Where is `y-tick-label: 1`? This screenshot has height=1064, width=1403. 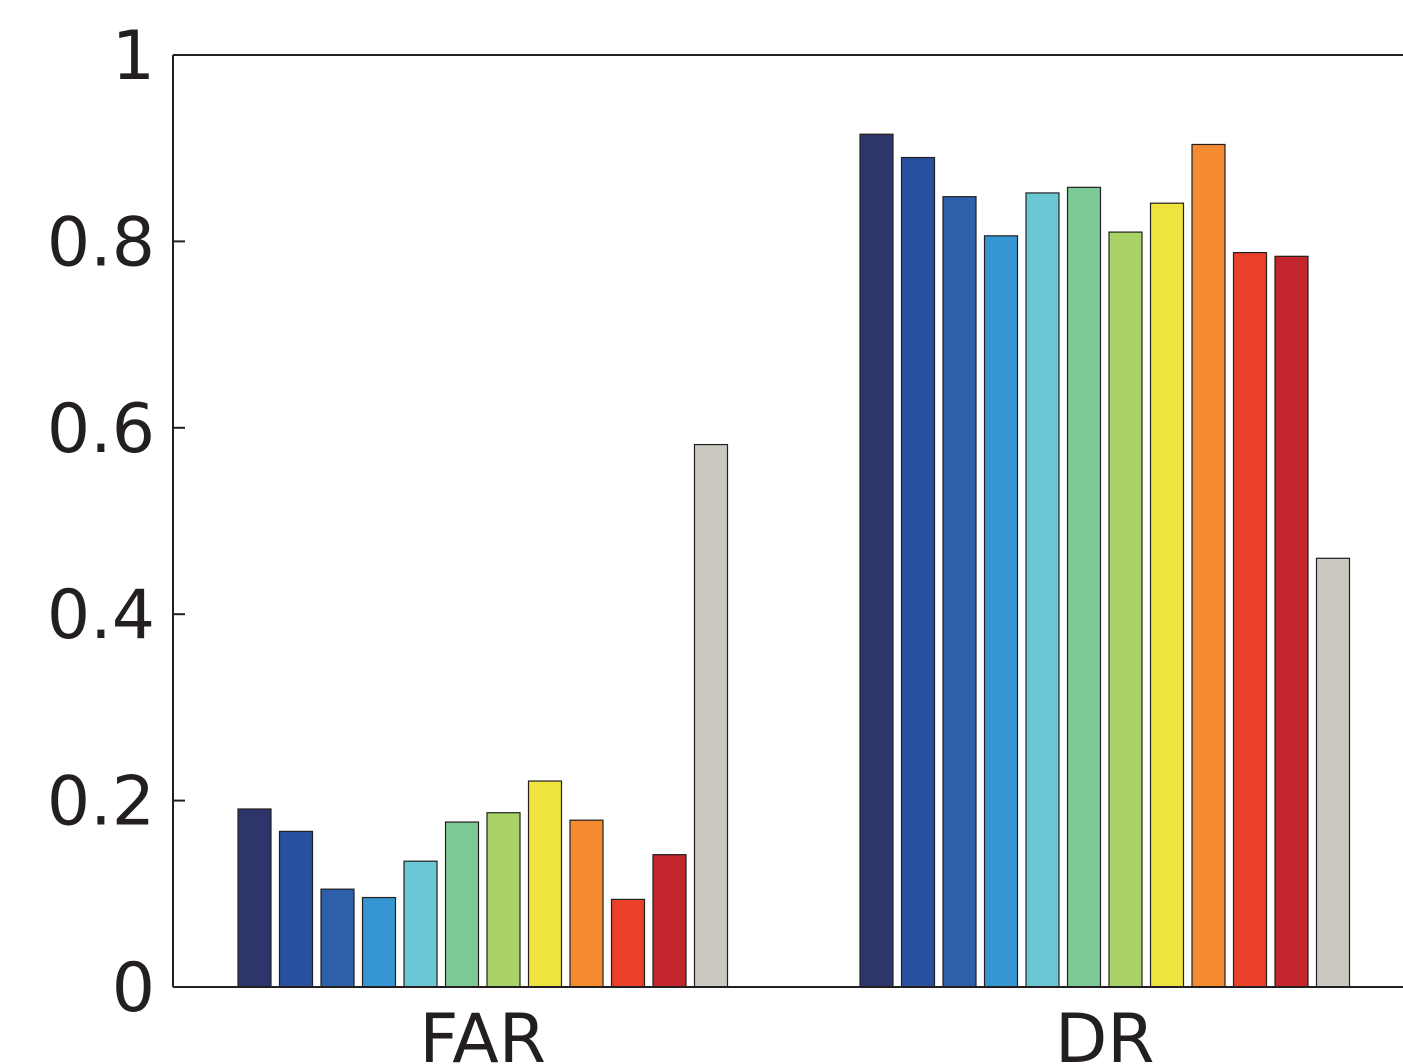
y-tick-label: 1 is located at coordinates (133, 56).